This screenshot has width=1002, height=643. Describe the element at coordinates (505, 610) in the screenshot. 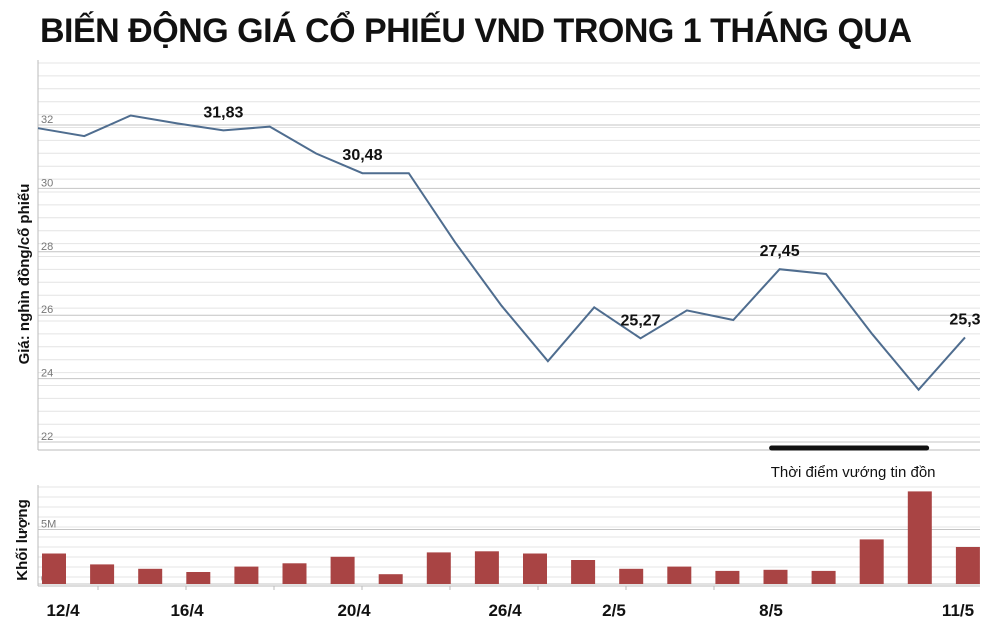

I see `x-tick-label: 26/4` at that location.